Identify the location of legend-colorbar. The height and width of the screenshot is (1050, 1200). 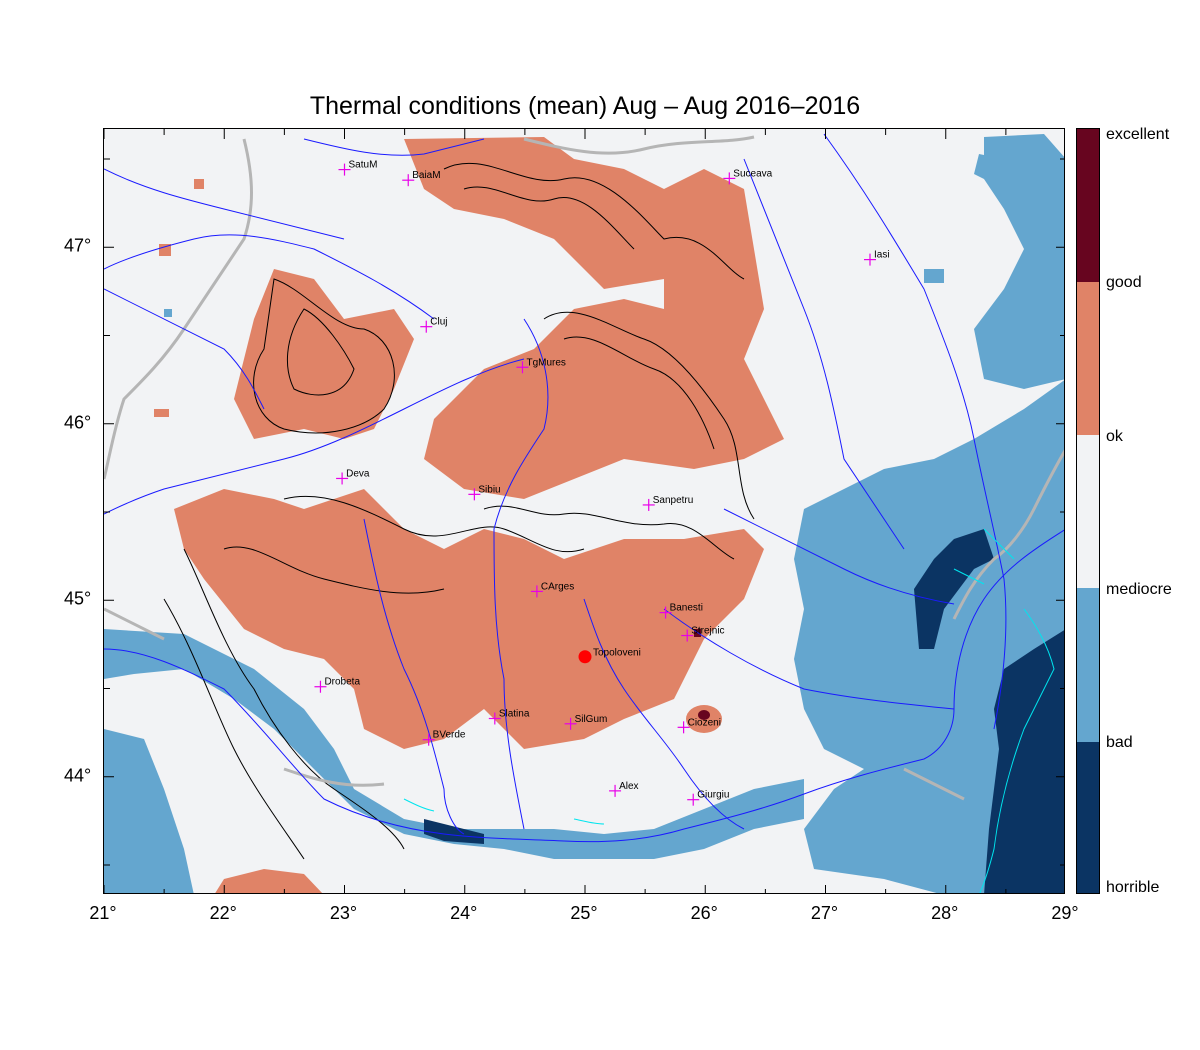
(1088, 511).